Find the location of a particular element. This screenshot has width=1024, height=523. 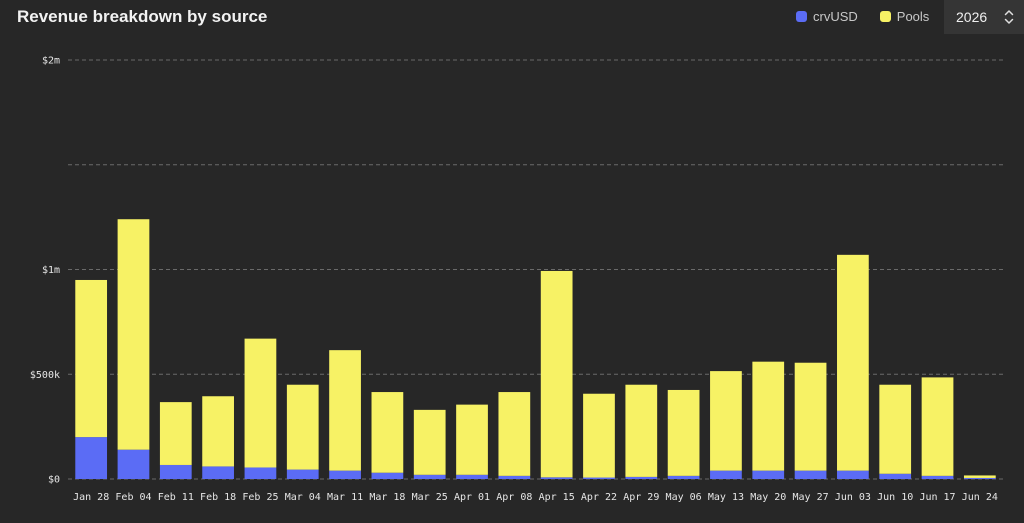

up-down-chevron-icon is located at coordinates (1009, 17).